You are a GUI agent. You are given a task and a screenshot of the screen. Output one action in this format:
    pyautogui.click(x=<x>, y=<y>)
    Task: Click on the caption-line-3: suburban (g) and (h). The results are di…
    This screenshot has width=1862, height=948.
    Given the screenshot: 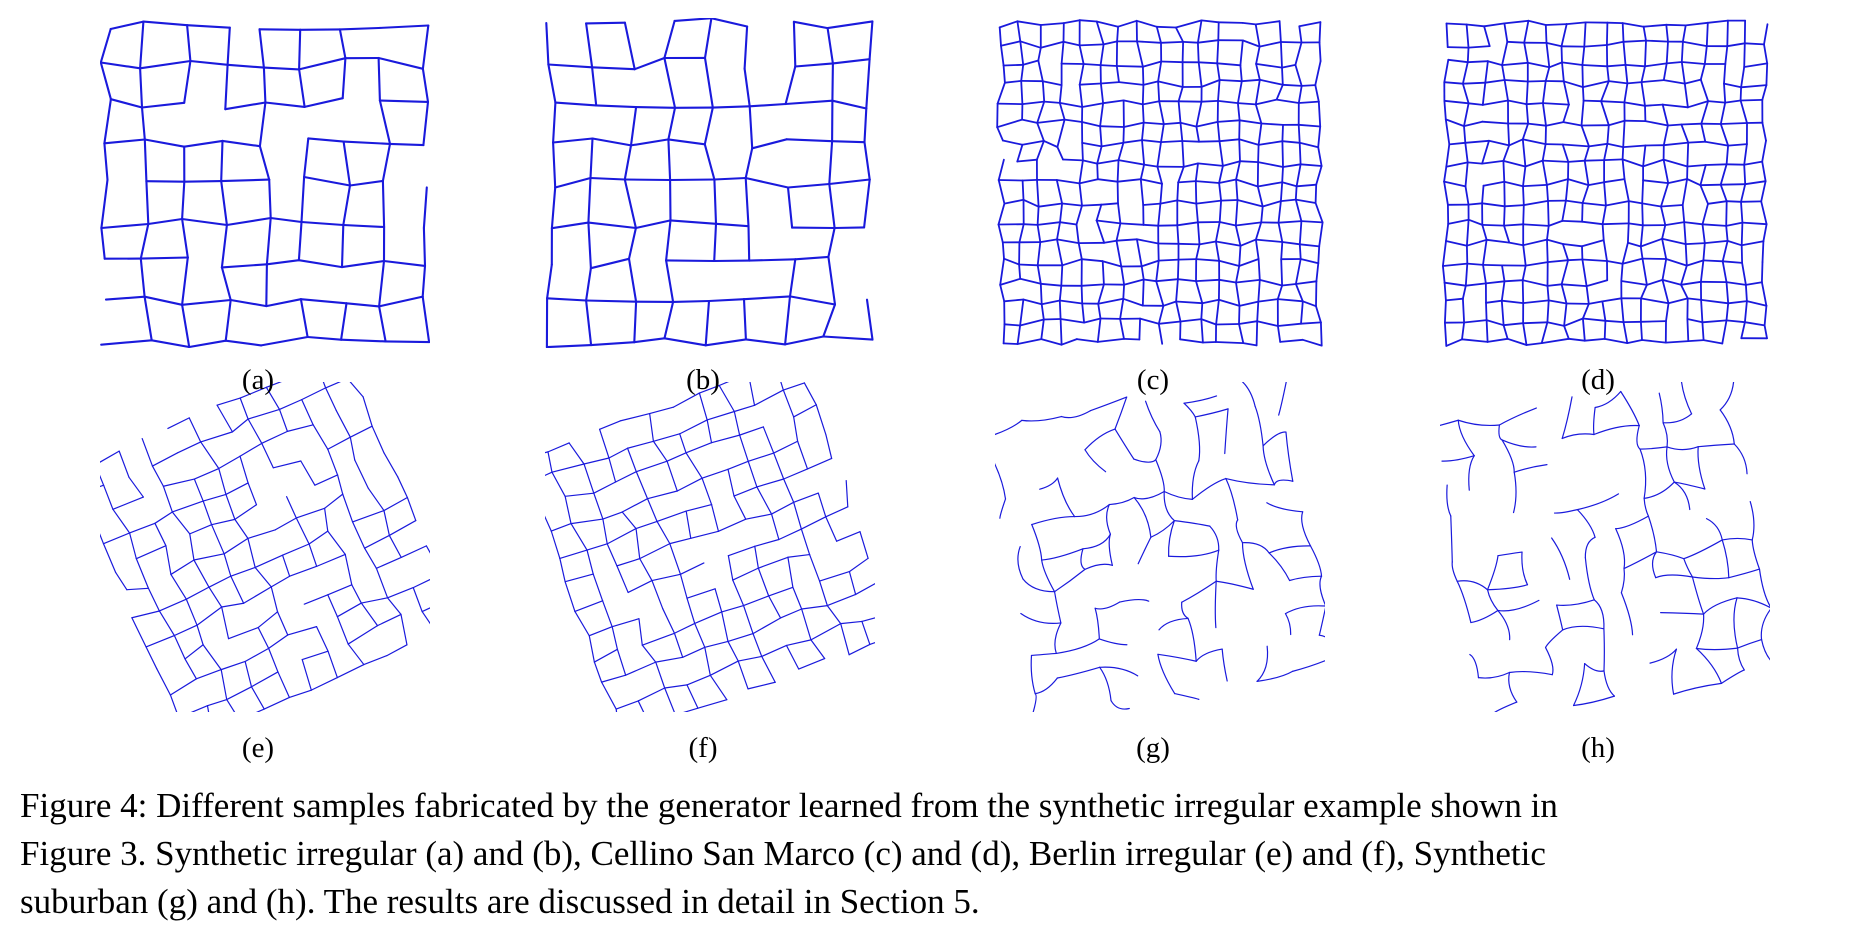 What is the action you would take?
    pyautogui.click(x=500, y=901)
    